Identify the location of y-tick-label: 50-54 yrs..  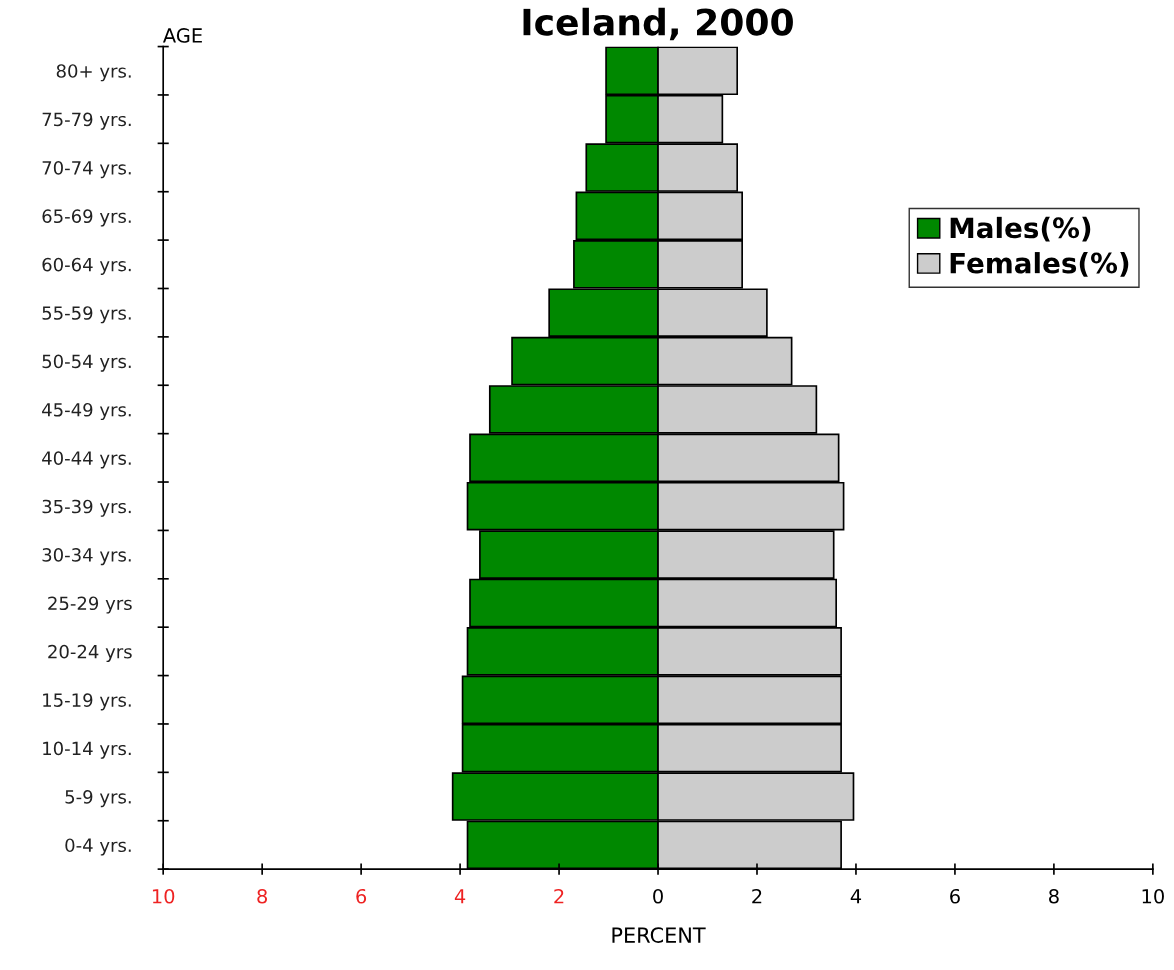
(86, 363).